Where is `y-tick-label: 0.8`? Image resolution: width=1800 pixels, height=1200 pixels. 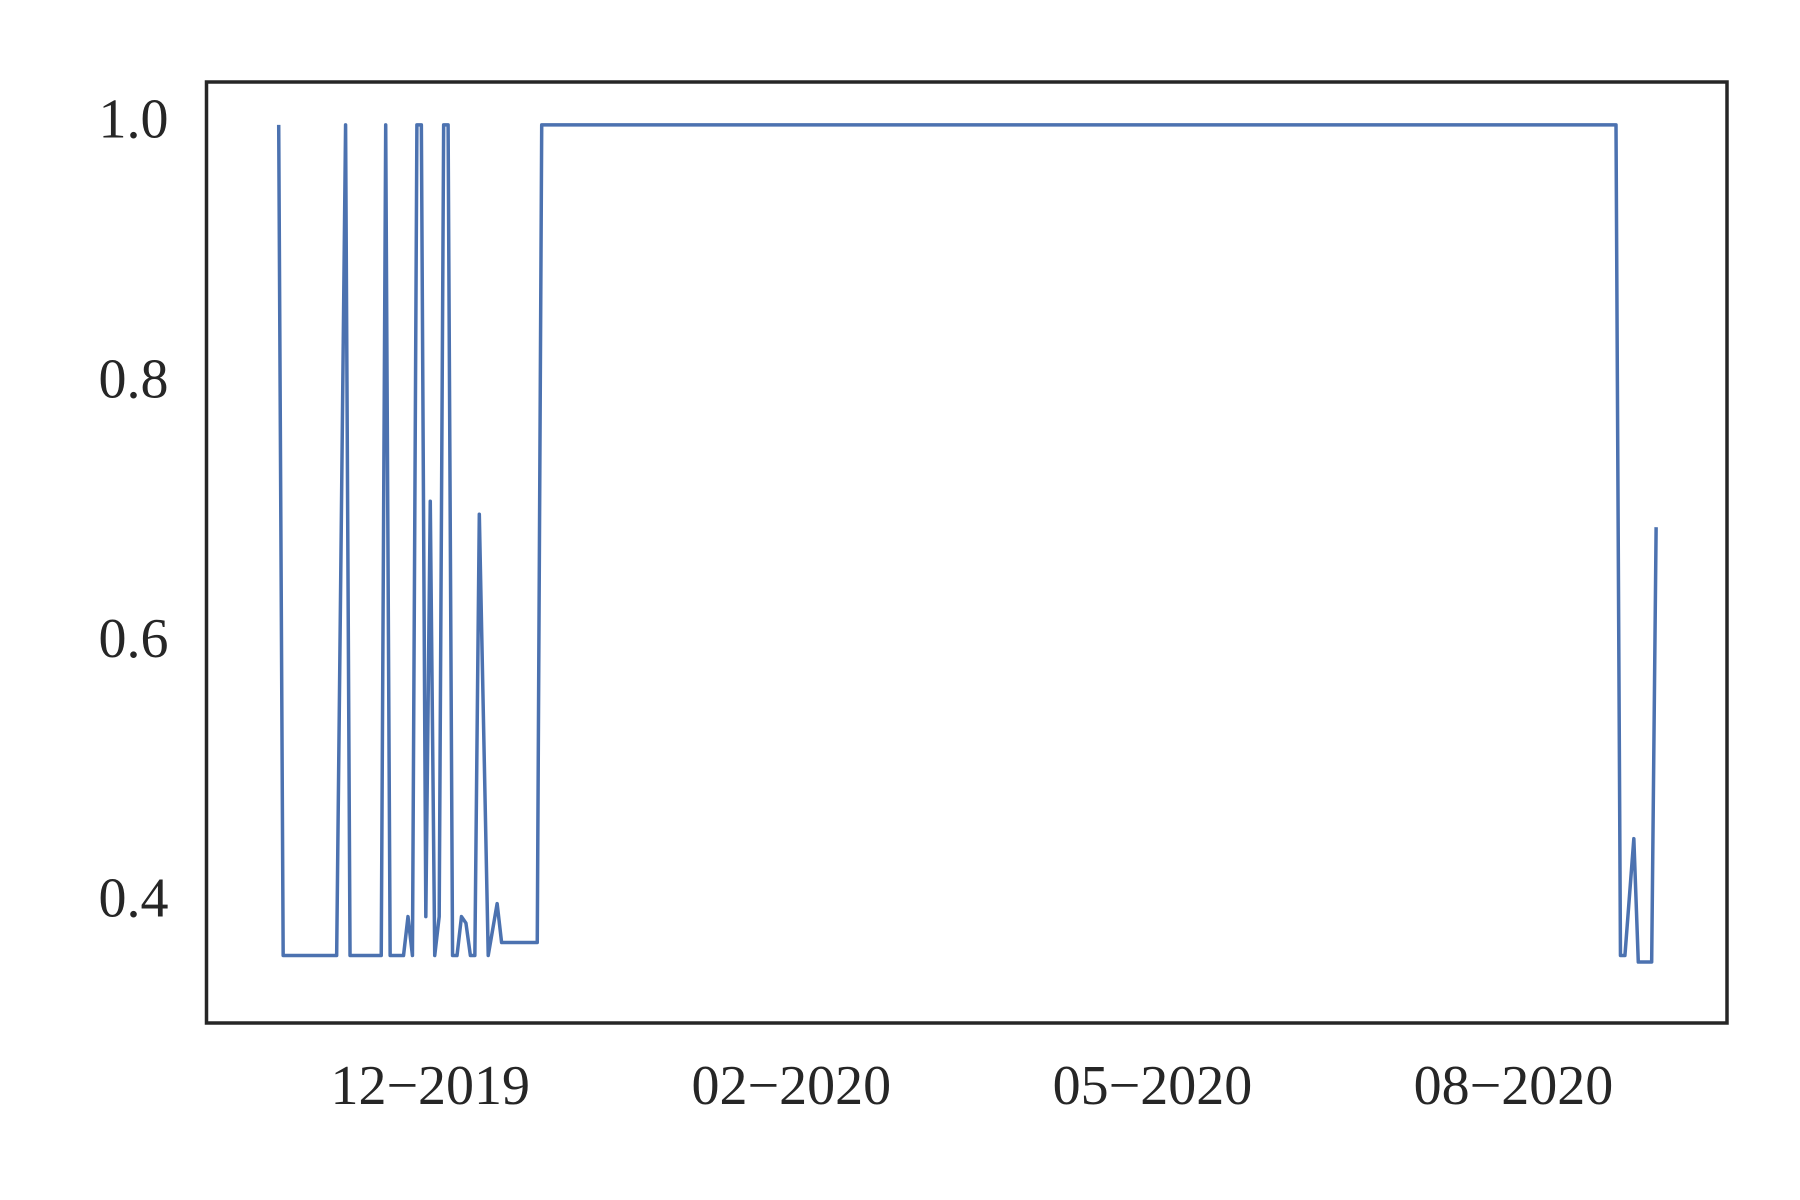
y-tick-label: 0.8 is located at coordinates (134, 379).